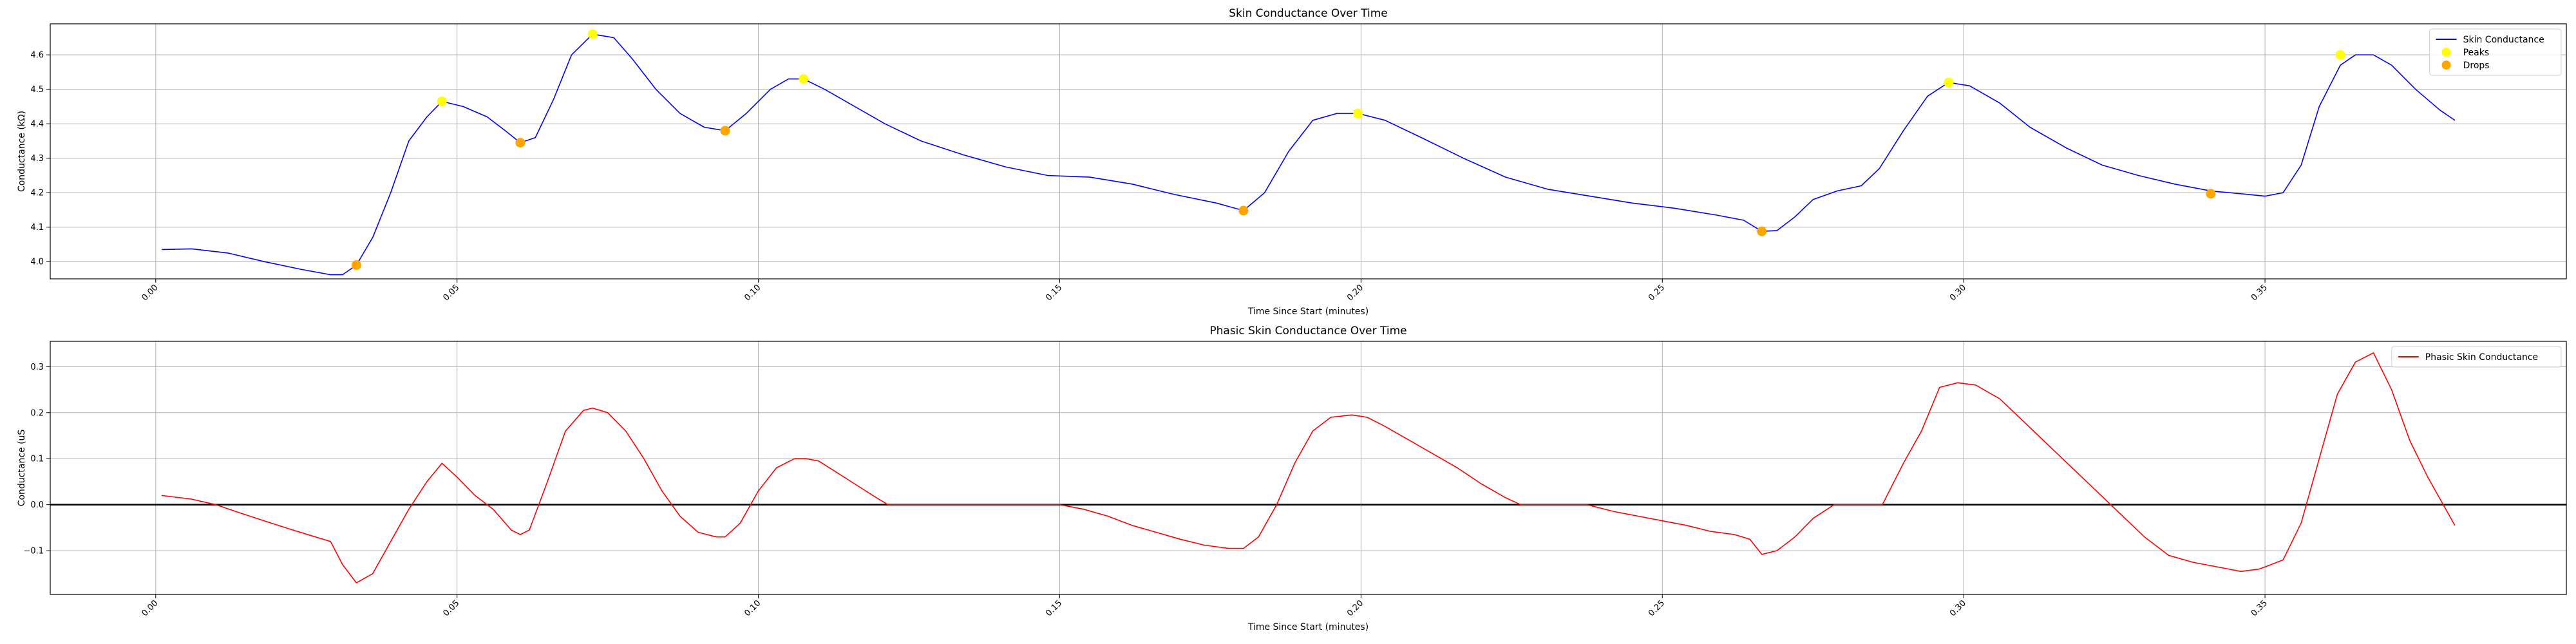 The height and width of the screenshot is (644, 2576). What do you see at coordinates (22, 151) in the screenshot?
I see `y-axis-label: Conductance (kΩ)` at bounding box center [22, 151].